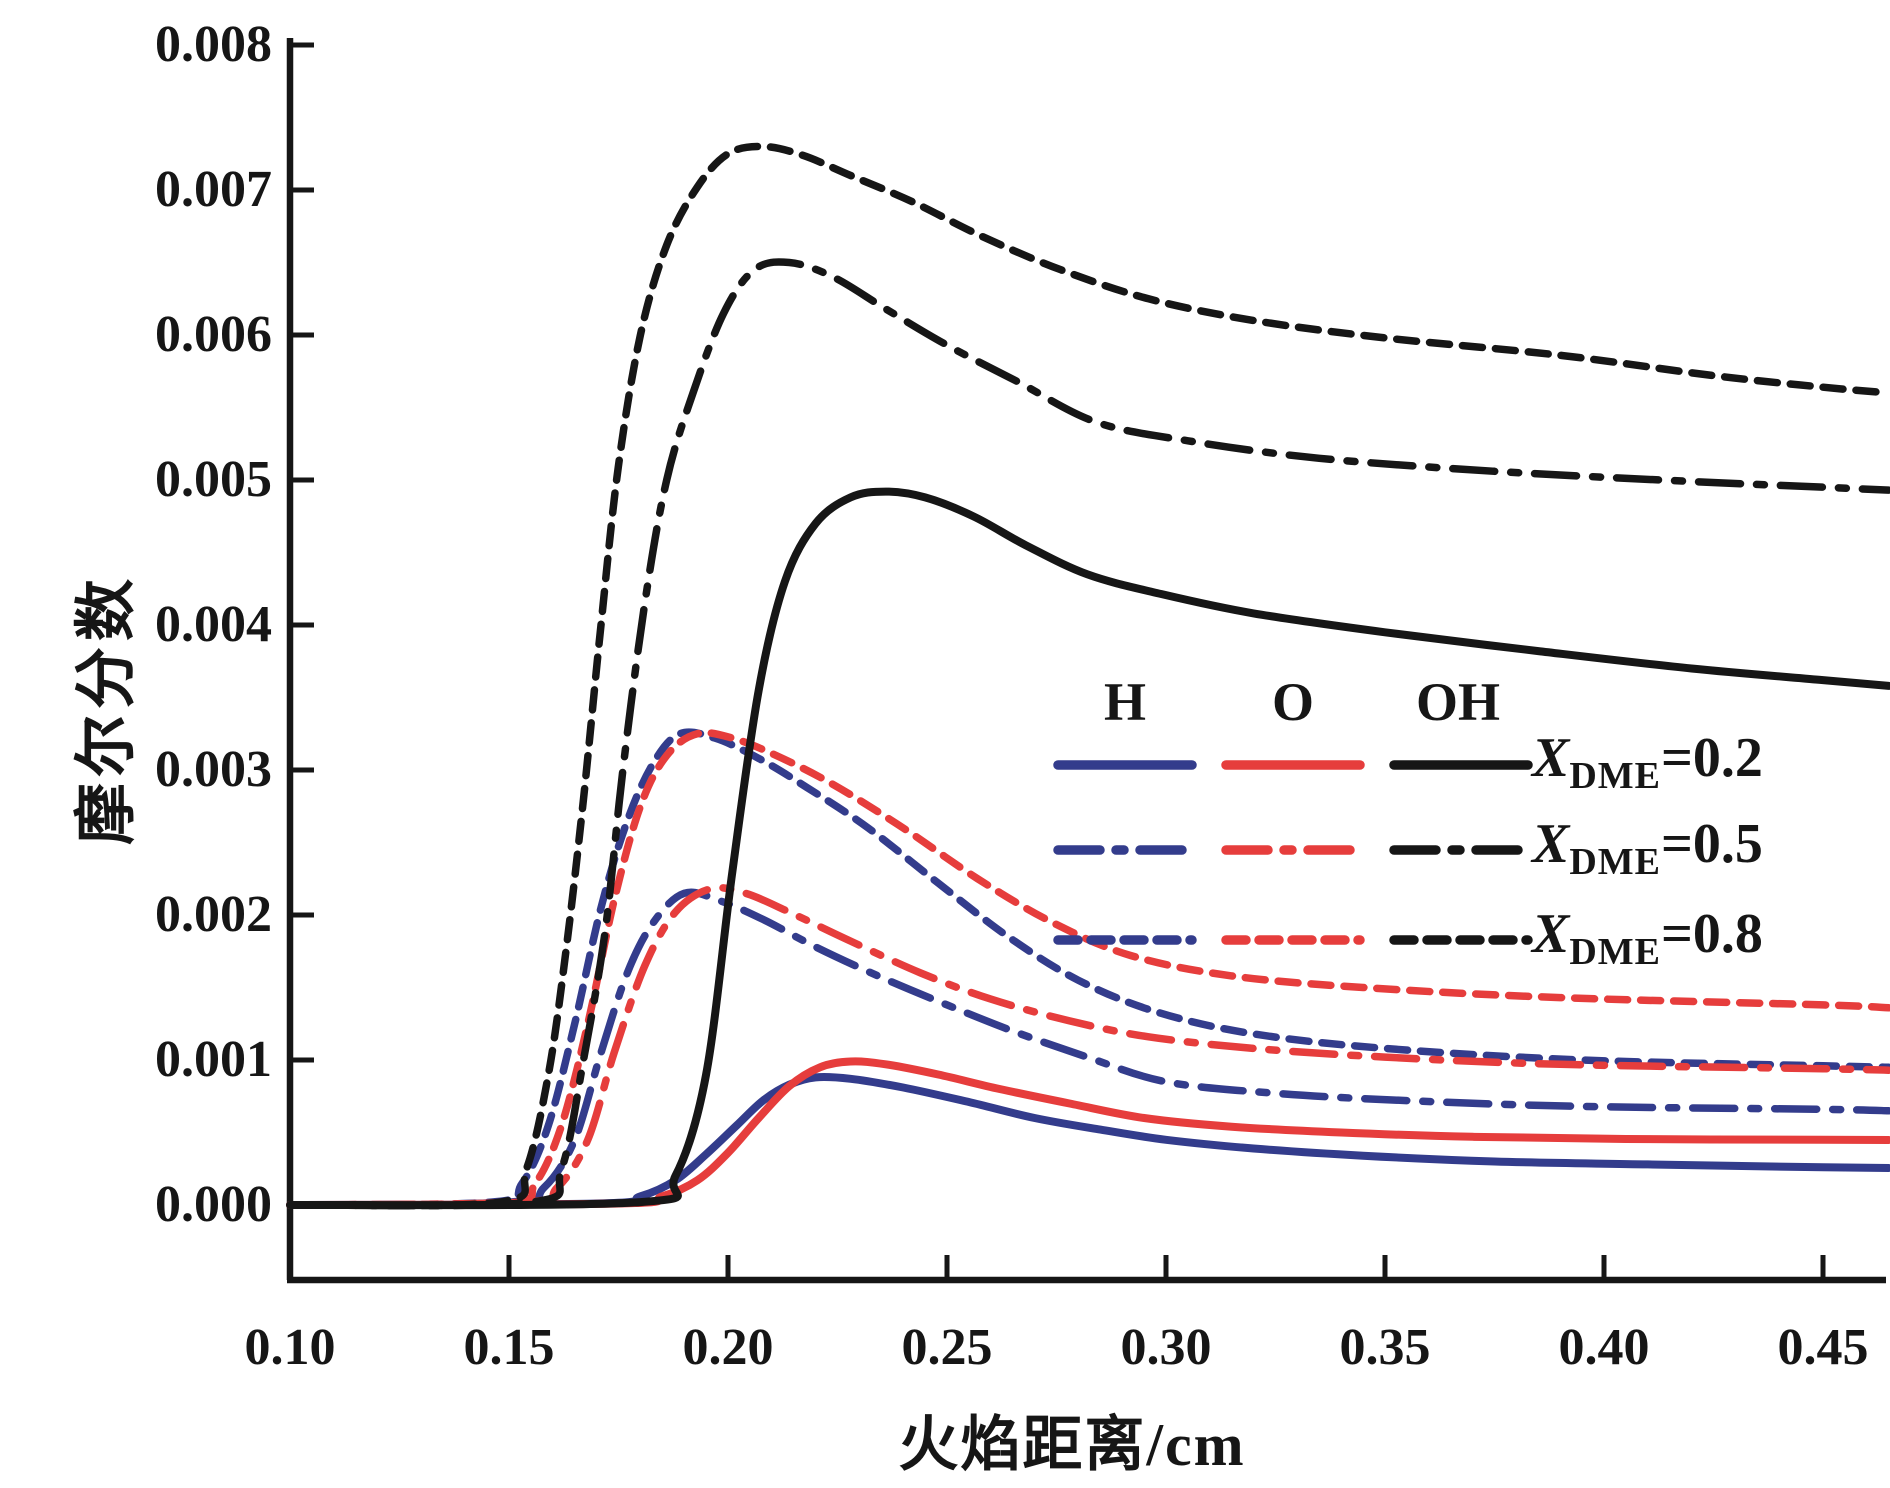 The image size is (1890, 1488). I want to click on y-axis-title: 摩尔分数, so click(107, 709).